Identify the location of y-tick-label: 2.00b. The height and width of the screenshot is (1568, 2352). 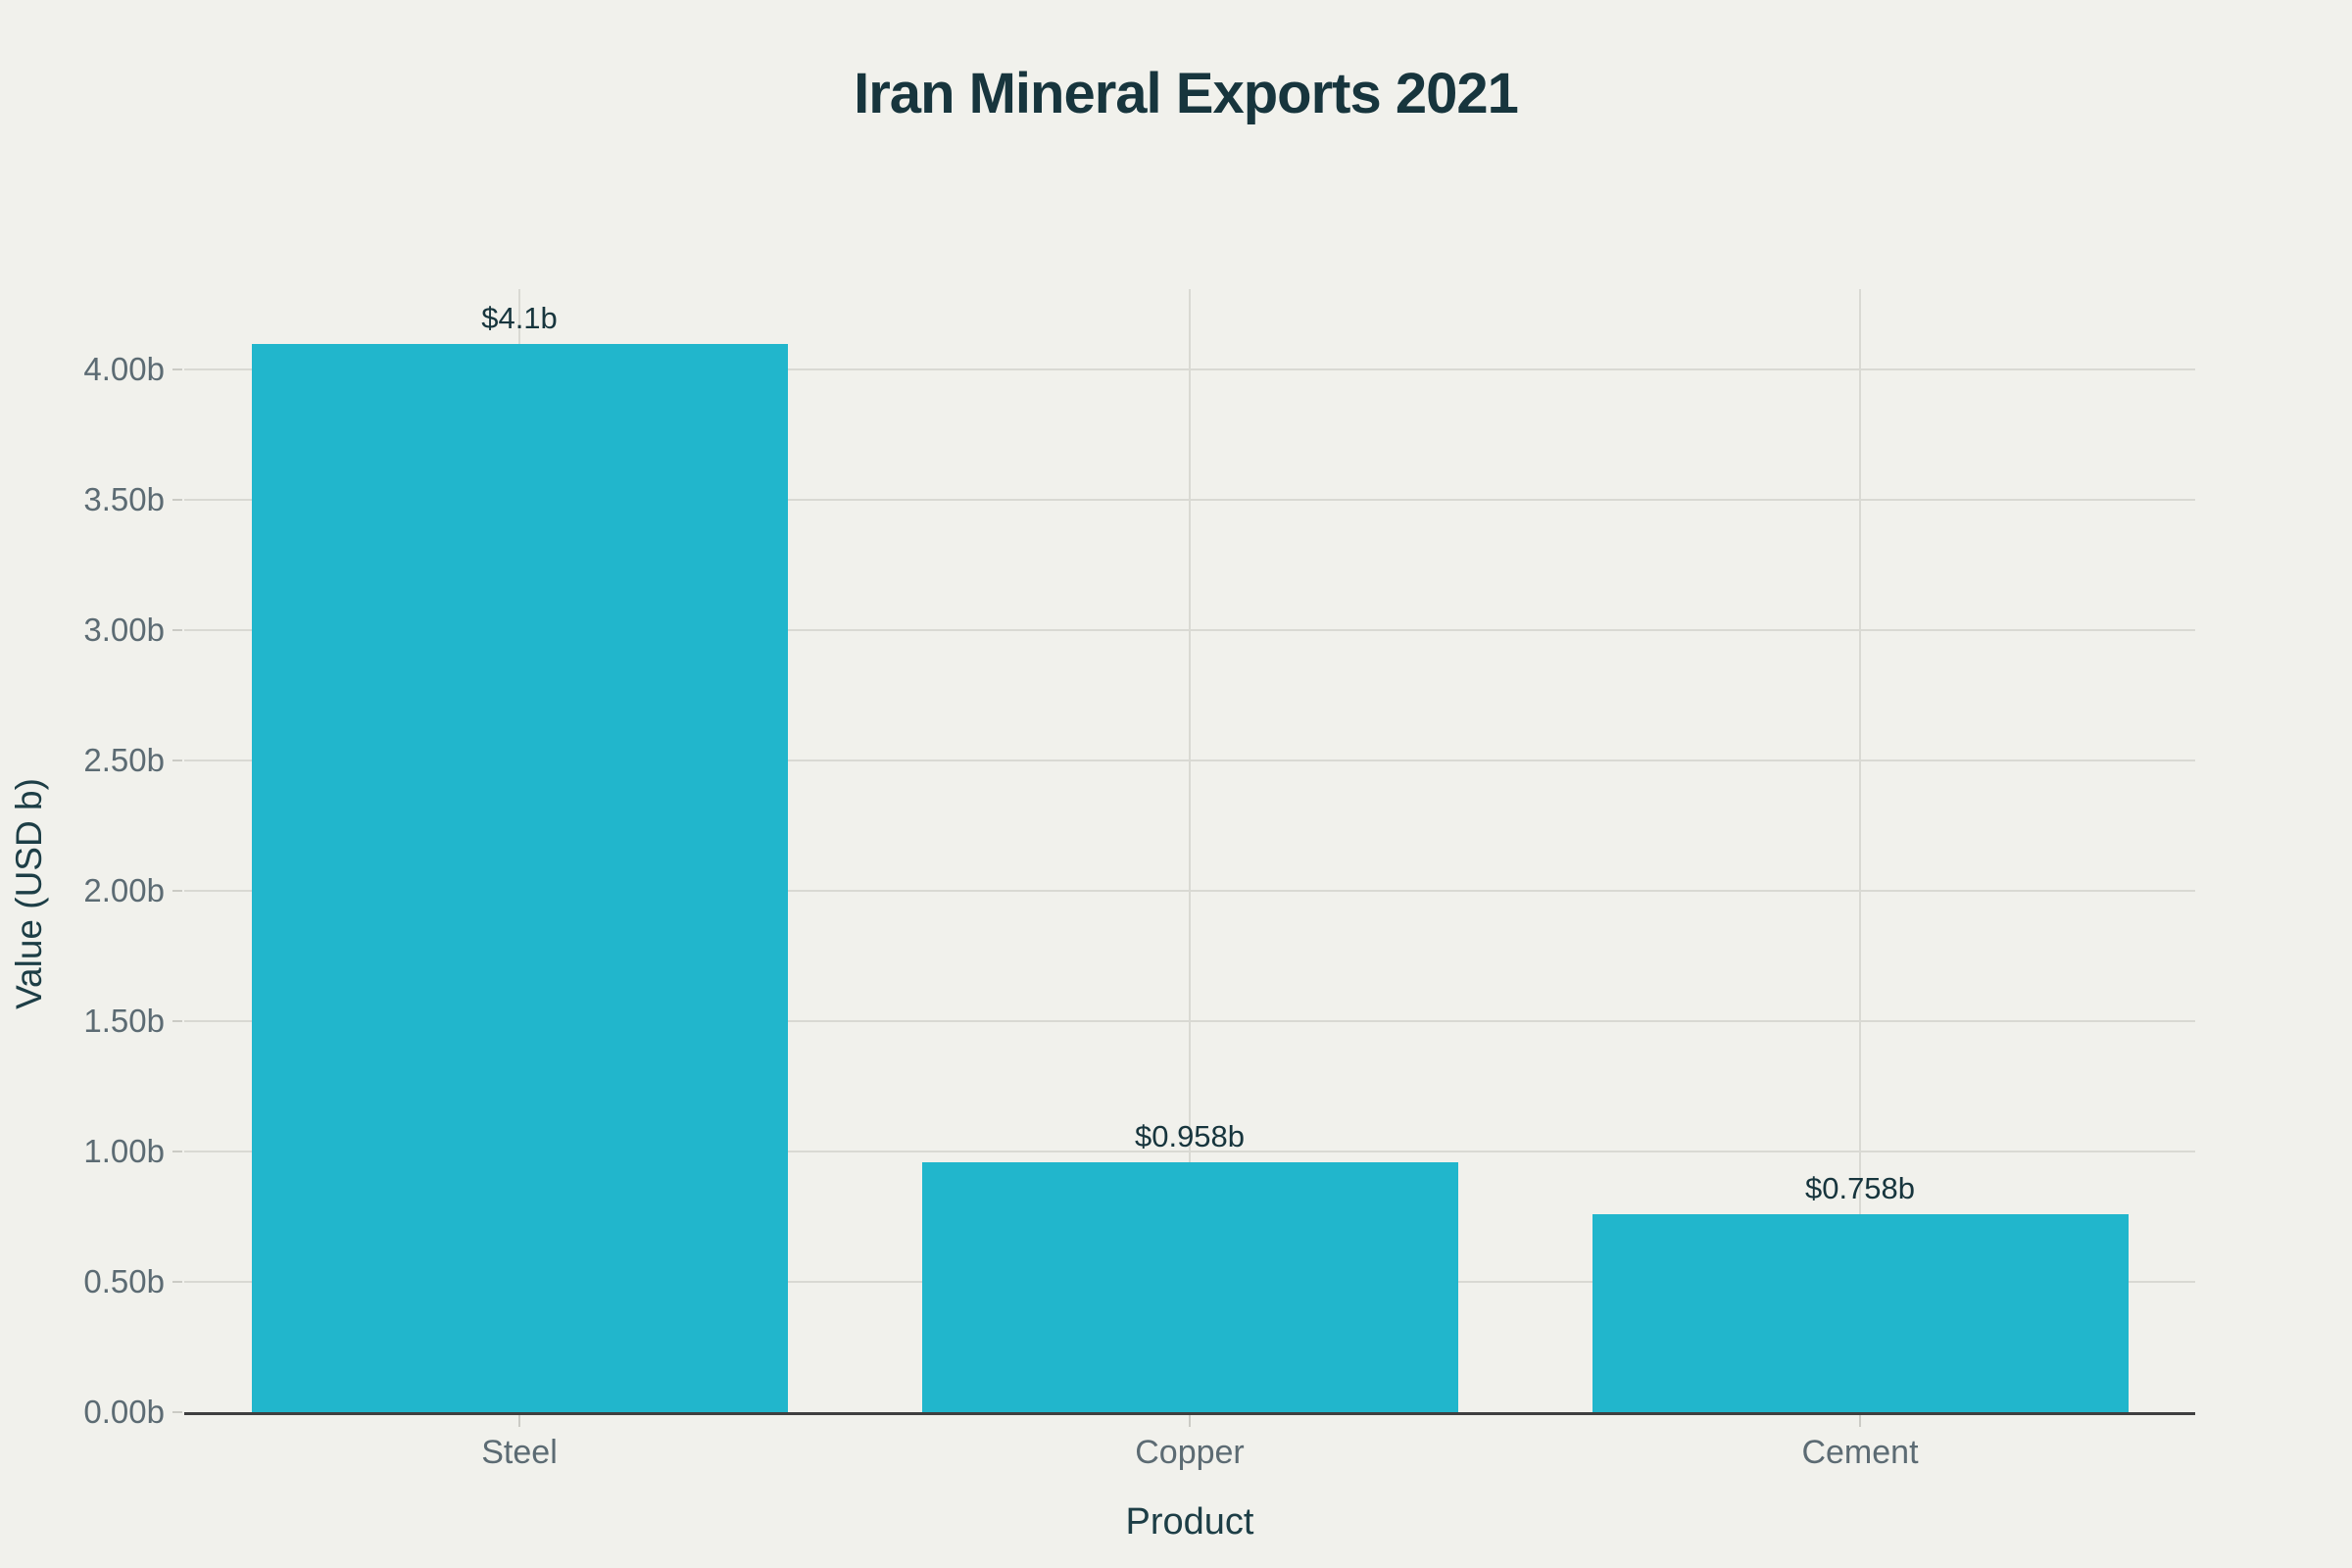
(124, 890).